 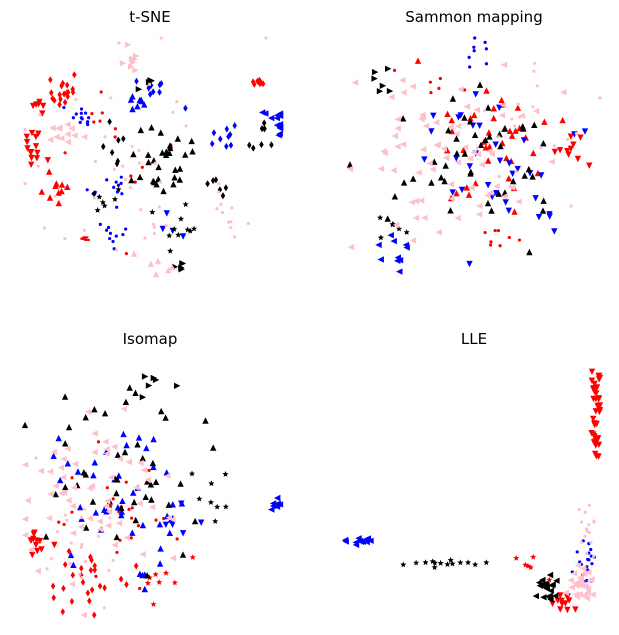 What do you see at coordinates (139, 89) in the screenshot?
I see `tsne-point-black-tri-right` at bounding box center [139, 89].